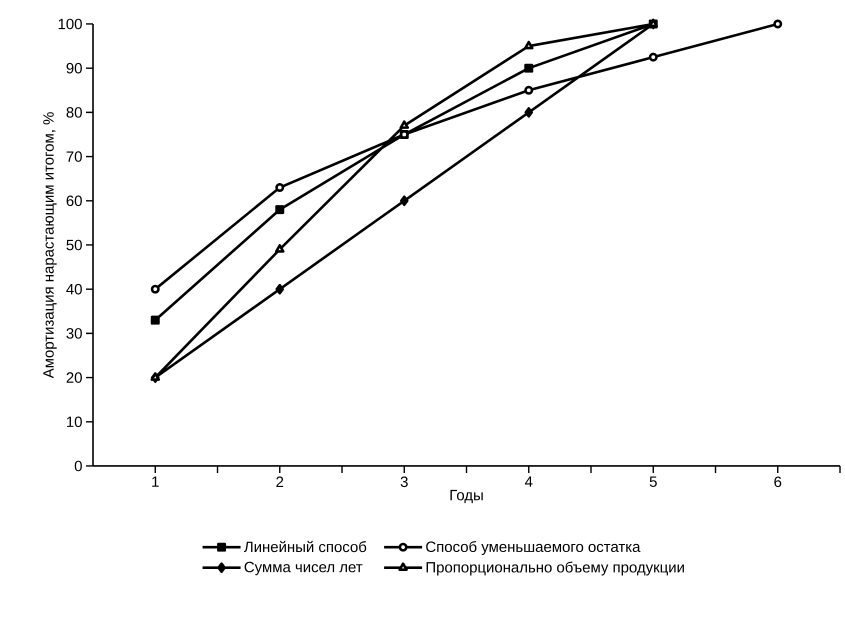  What do you see at coordinates (303, 569) in the screenshot?
I see `legend-label: Сумма чисел лет` at bounding box center [303, 569].